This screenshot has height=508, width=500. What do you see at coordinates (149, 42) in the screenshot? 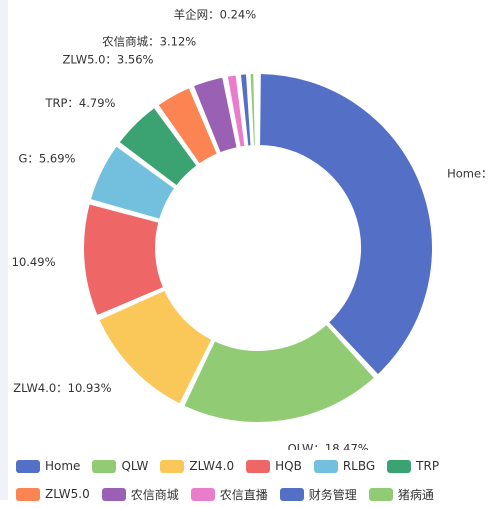
I see `slice-label-item-7: 农信商城：3.12%` at bounding box center [149, 42].